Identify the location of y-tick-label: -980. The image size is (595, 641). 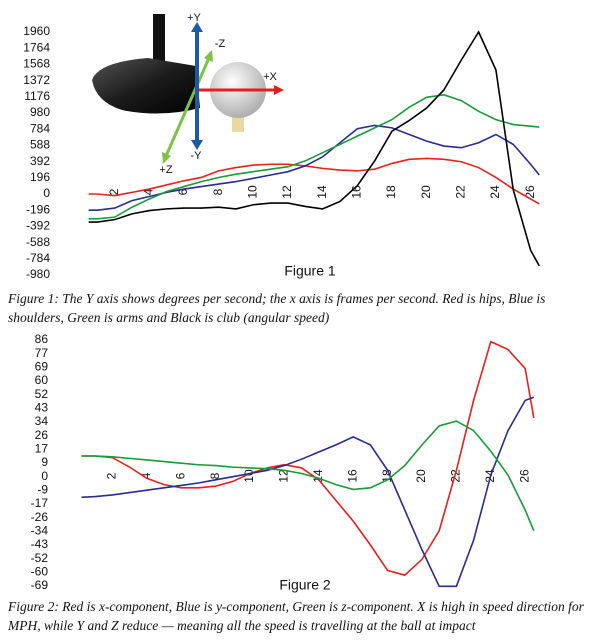
(38, 274).